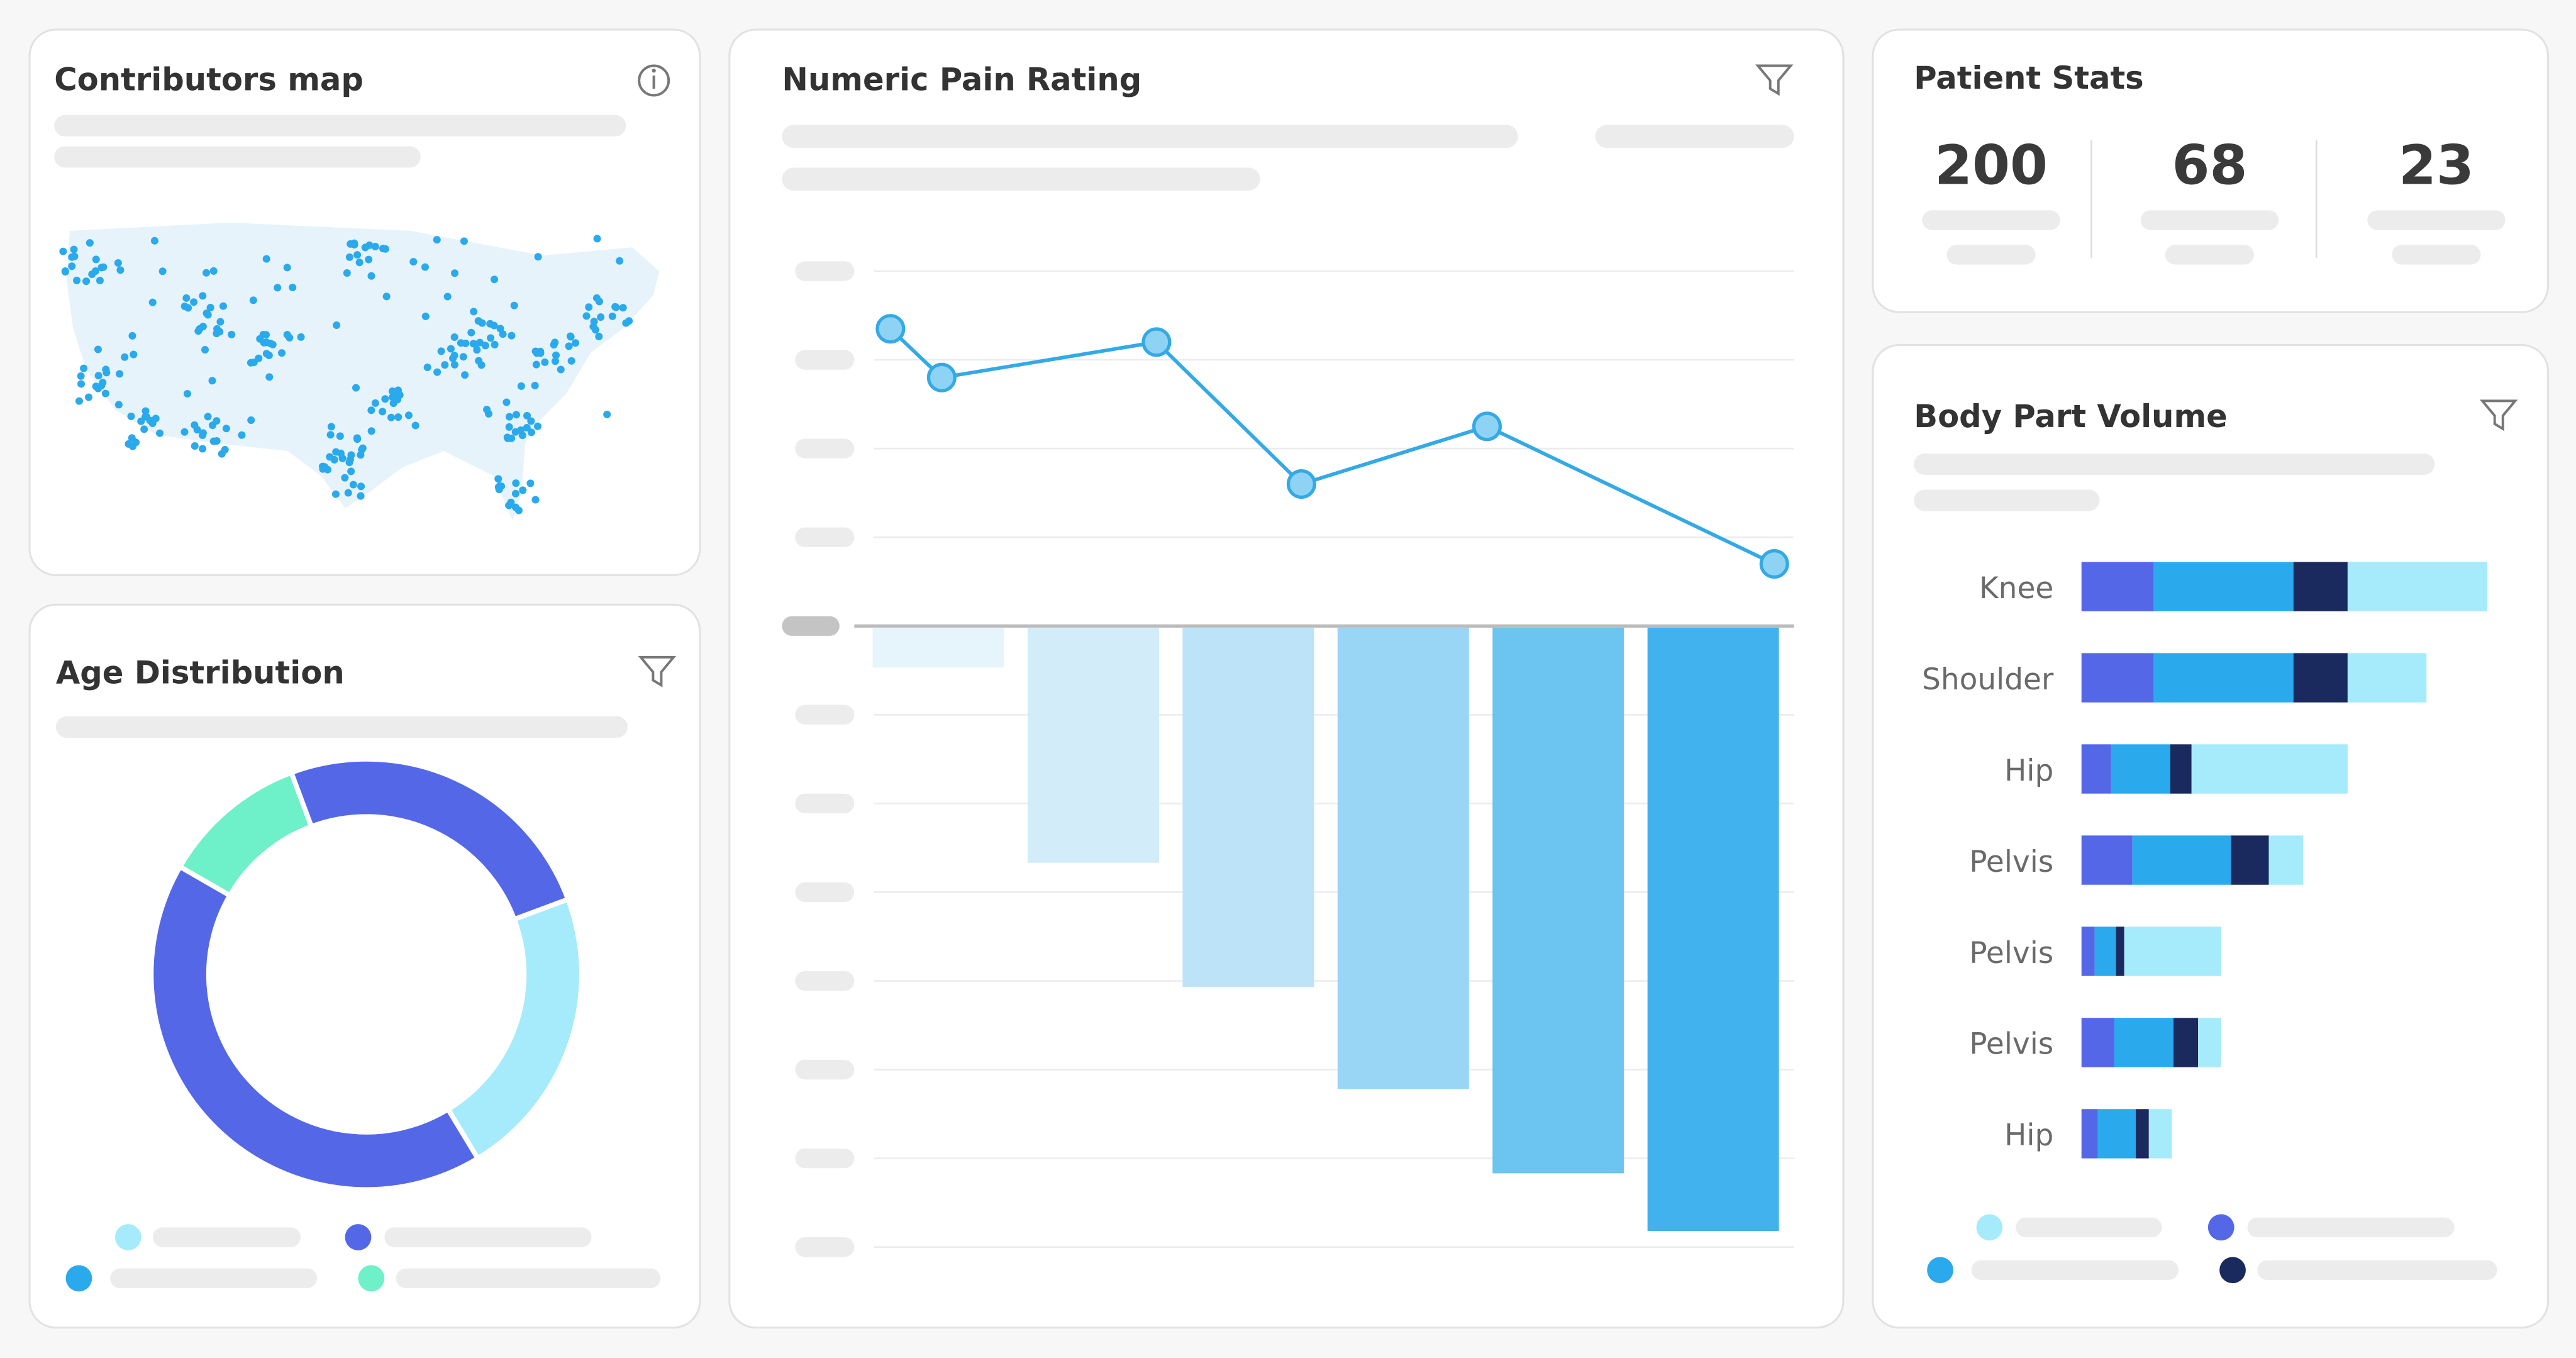  I want to click on line-point, so click(1156, 342).